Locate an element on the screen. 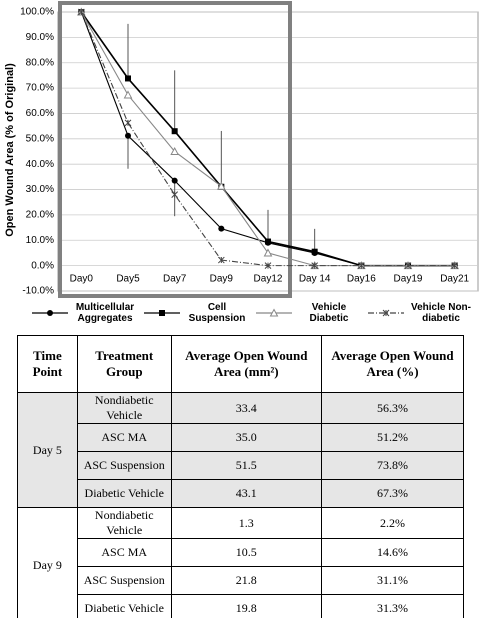 Image resolution: width=480 pixels, height=618 pixels. x-tick-label: Day0 is located at coordinates (82, 278).